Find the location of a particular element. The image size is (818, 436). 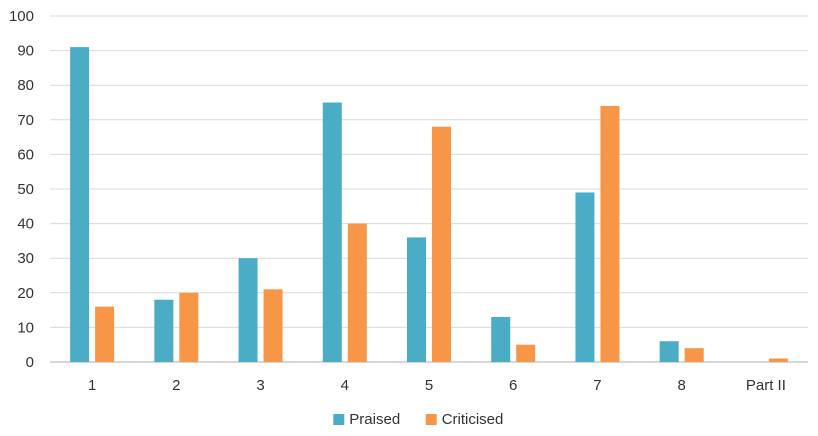

x-tick-label: 7 is located at coordinates (597, 385).